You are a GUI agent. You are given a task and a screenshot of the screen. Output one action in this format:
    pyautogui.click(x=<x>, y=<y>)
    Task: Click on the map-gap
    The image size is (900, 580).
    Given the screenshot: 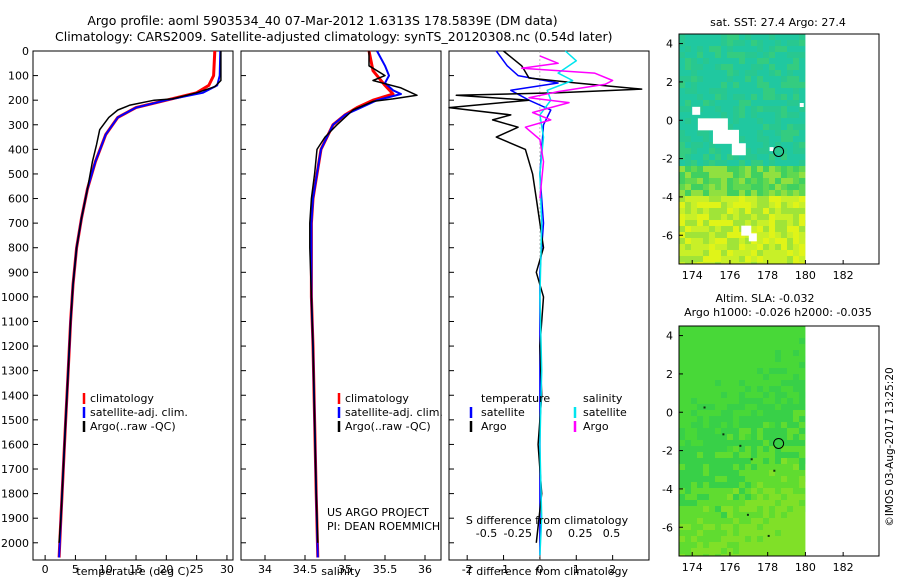 What is the action you would take?
    pyautogui.click(x=801, y=105)
    